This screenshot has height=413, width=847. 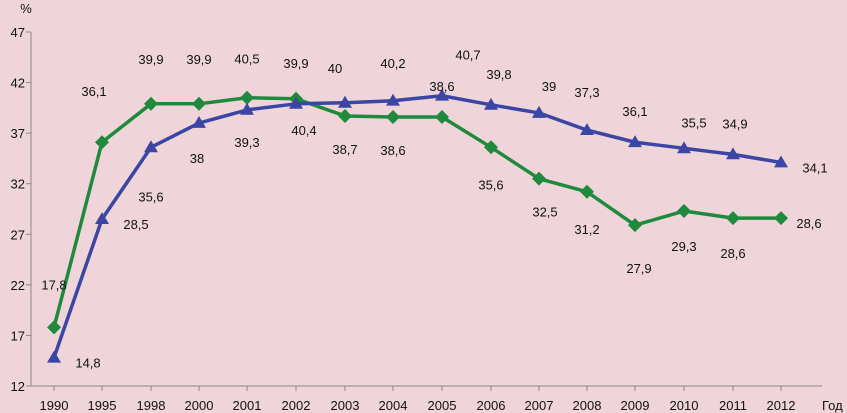 What do you see at coordinates (814, 167) in the screenshot?
I see `data-label: 34,1` at bounding box center [814, 167].